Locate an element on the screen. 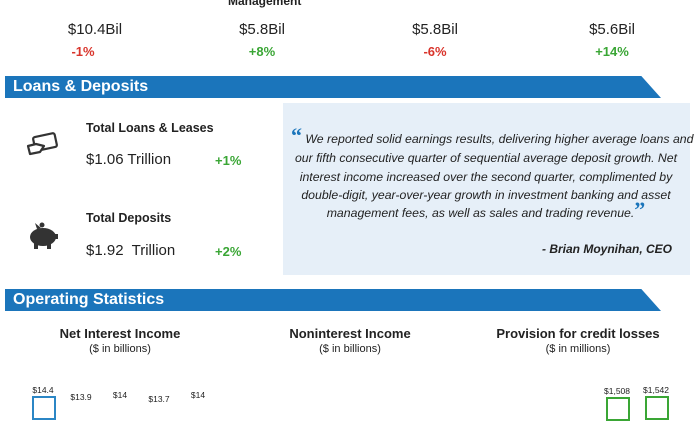  item-change: +2% is located at coordinates (228, 251).